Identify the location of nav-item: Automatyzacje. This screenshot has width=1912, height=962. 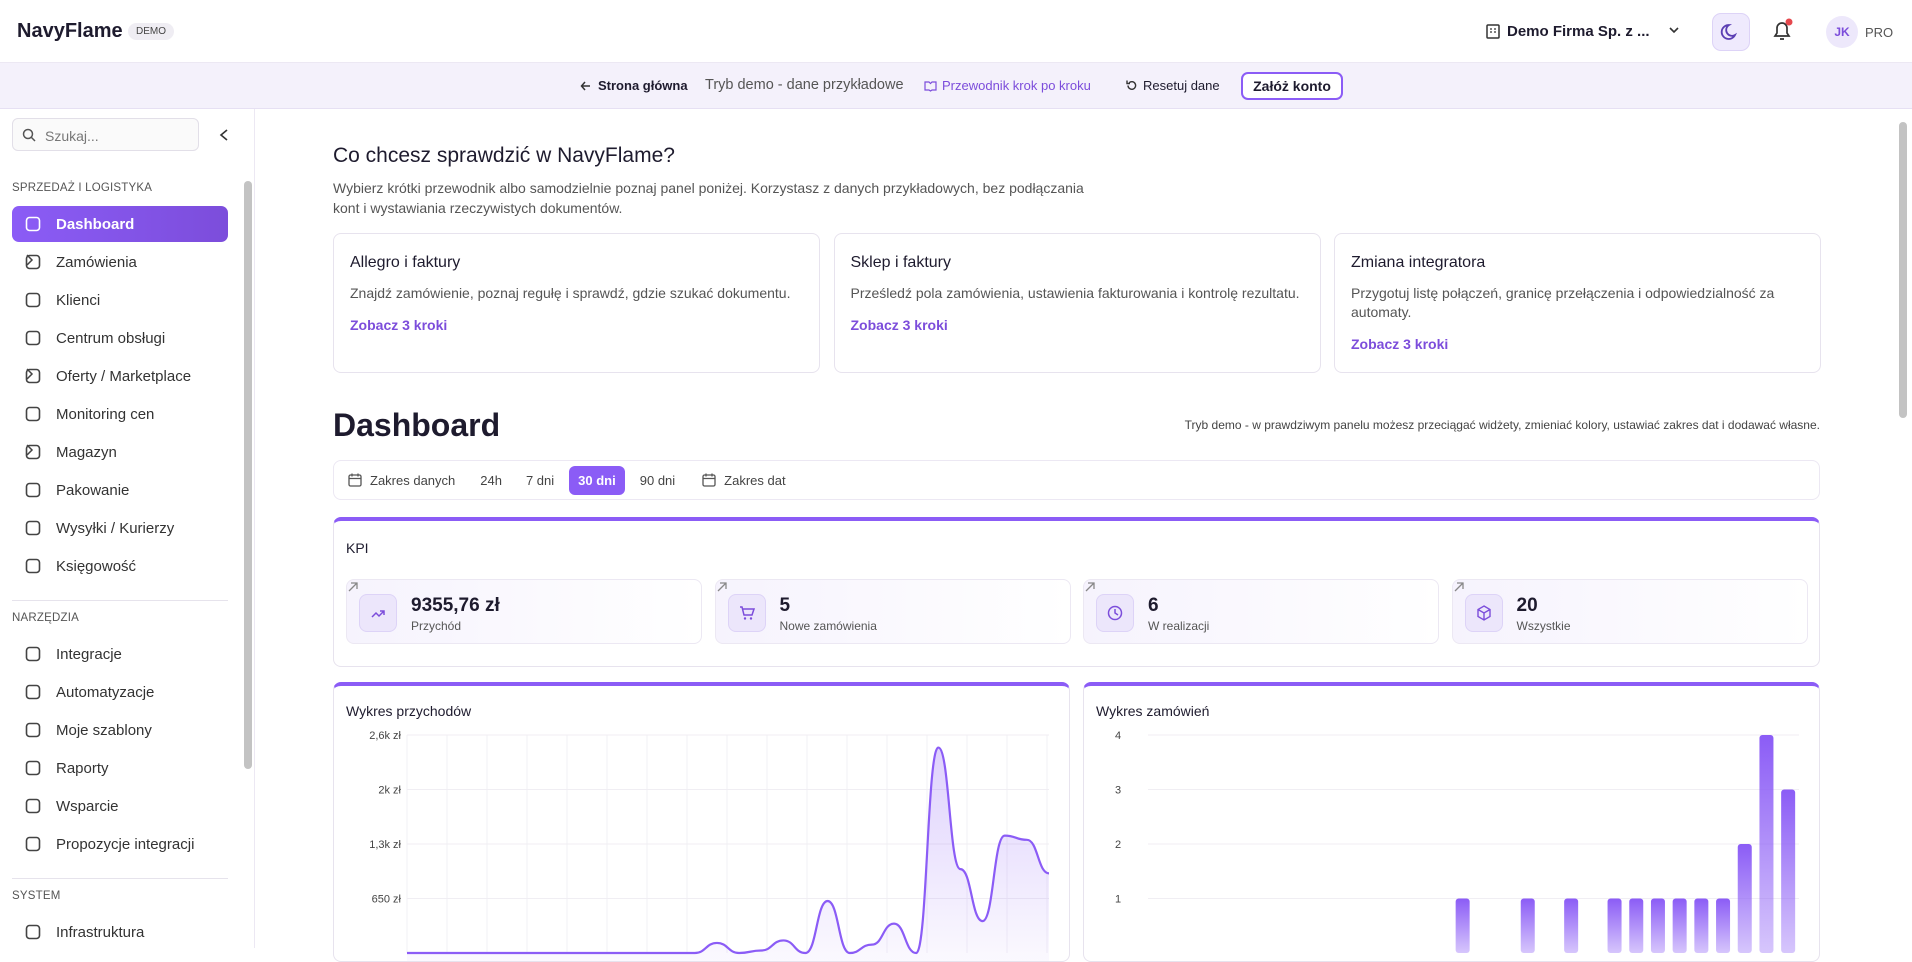
(120, 692).